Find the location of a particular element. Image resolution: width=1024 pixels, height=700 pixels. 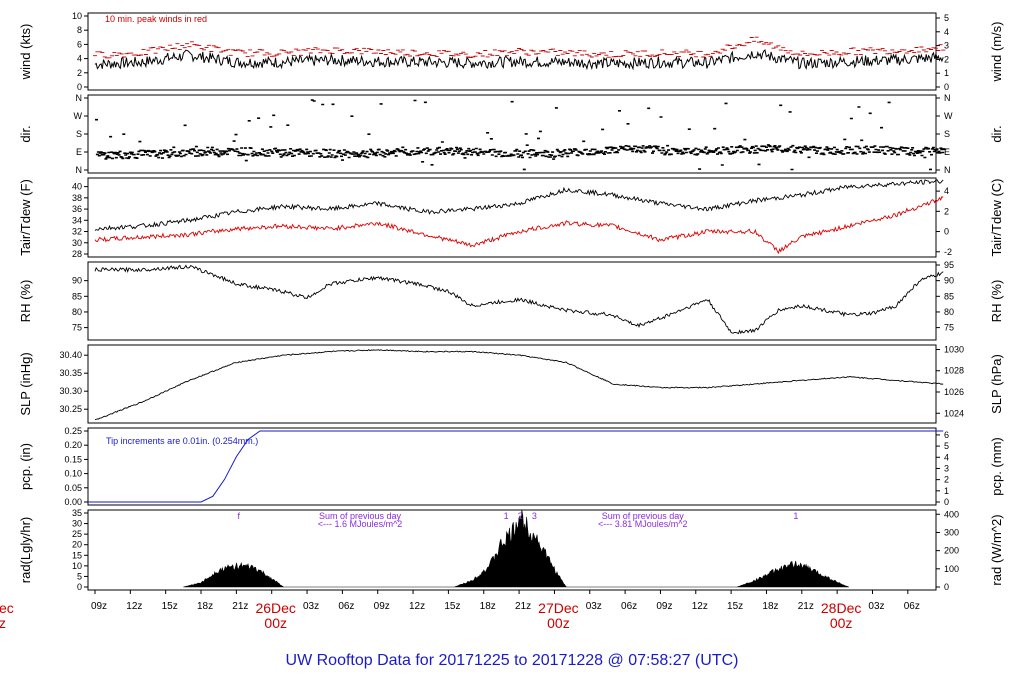

ylabel-left: pcp. (in) is located at coordinates (25, 466).